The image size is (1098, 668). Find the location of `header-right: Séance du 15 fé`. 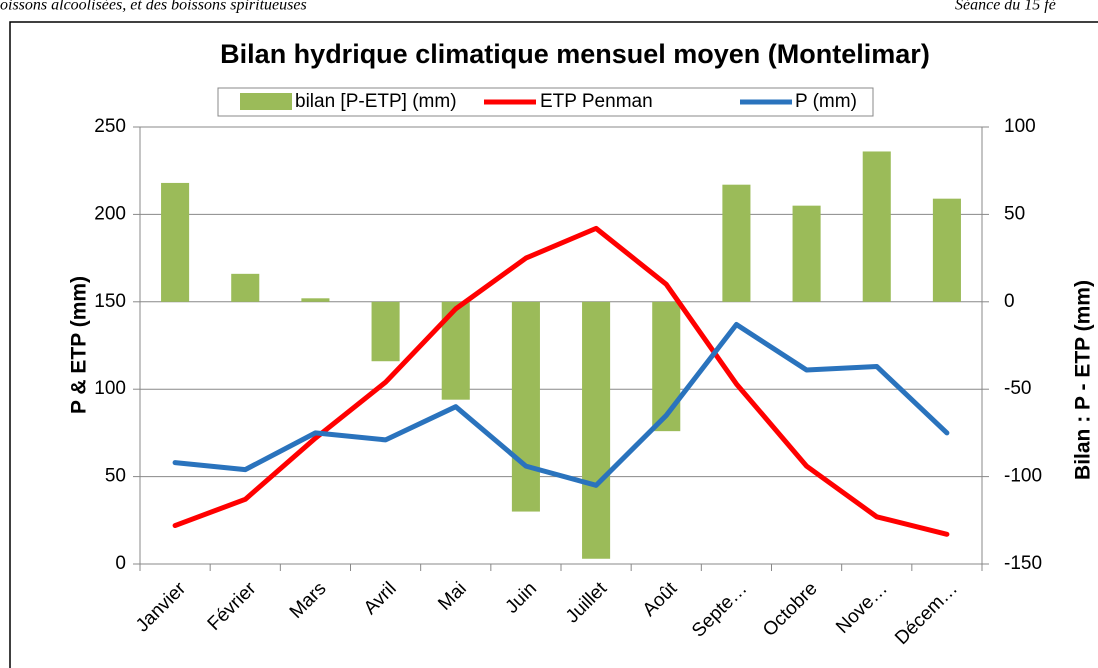

header-right: Séance du 15 fé is located at coordinates (1006, 7).